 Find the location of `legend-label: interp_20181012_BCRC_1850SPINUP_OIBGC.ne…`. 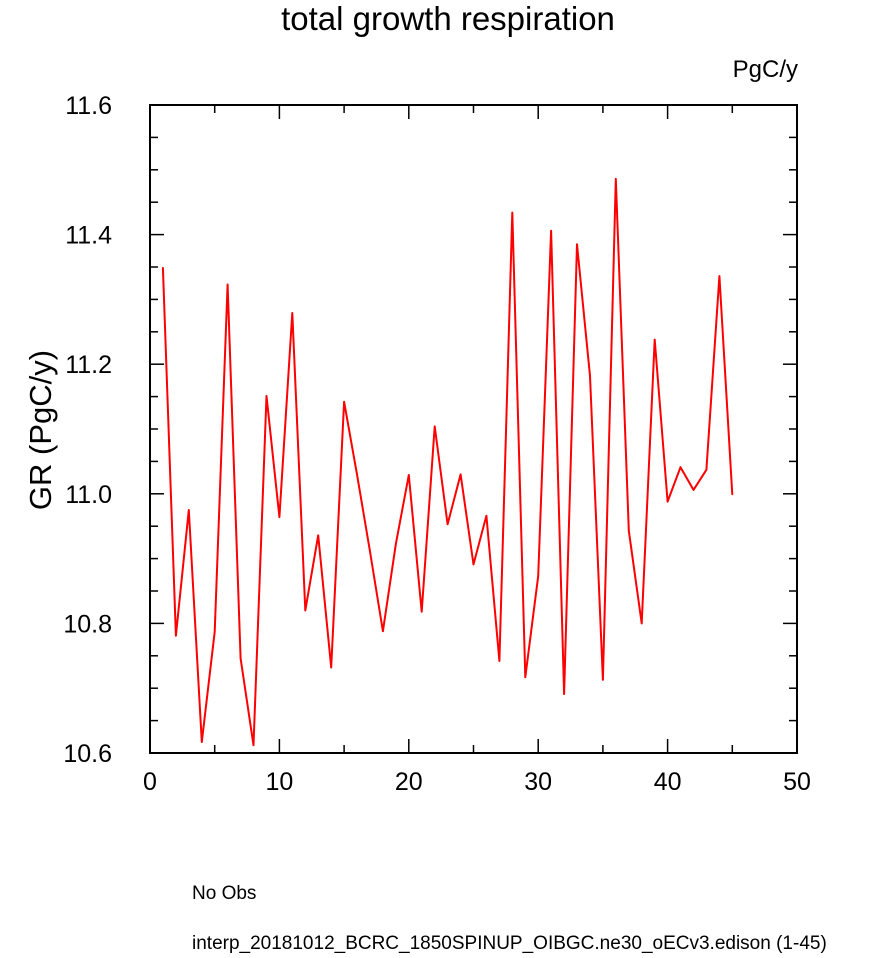

legend-label: interp_20181012_BCRC_1850SPINUP_OIBGC.ne… is located at coordinates (509, 943).